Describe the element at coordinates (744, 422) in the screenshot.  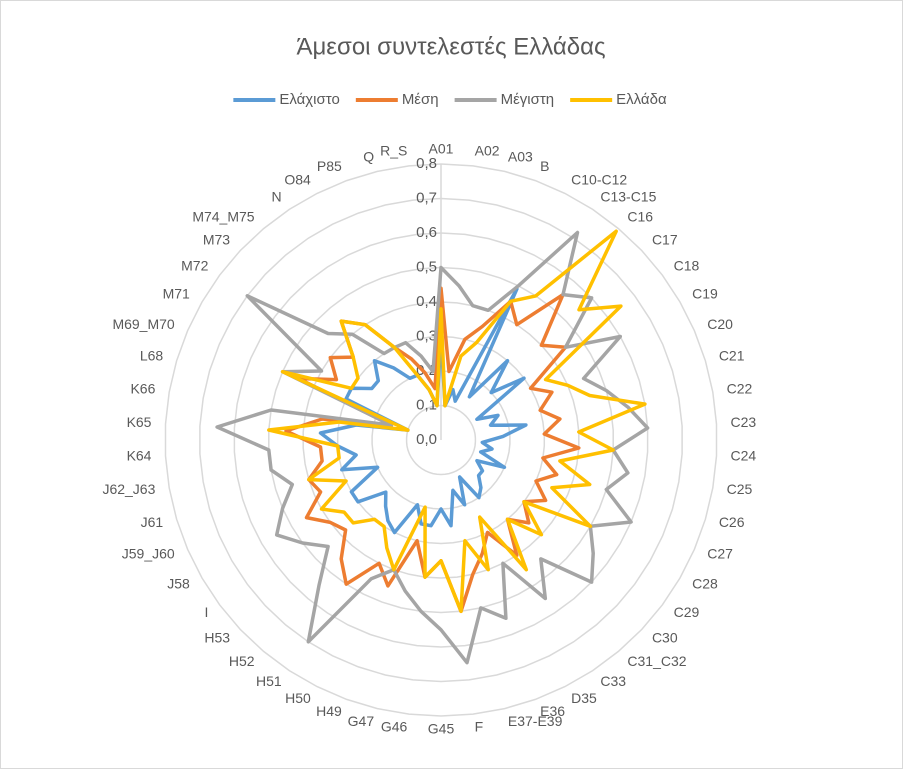
I see `category-label: C23` at that location.